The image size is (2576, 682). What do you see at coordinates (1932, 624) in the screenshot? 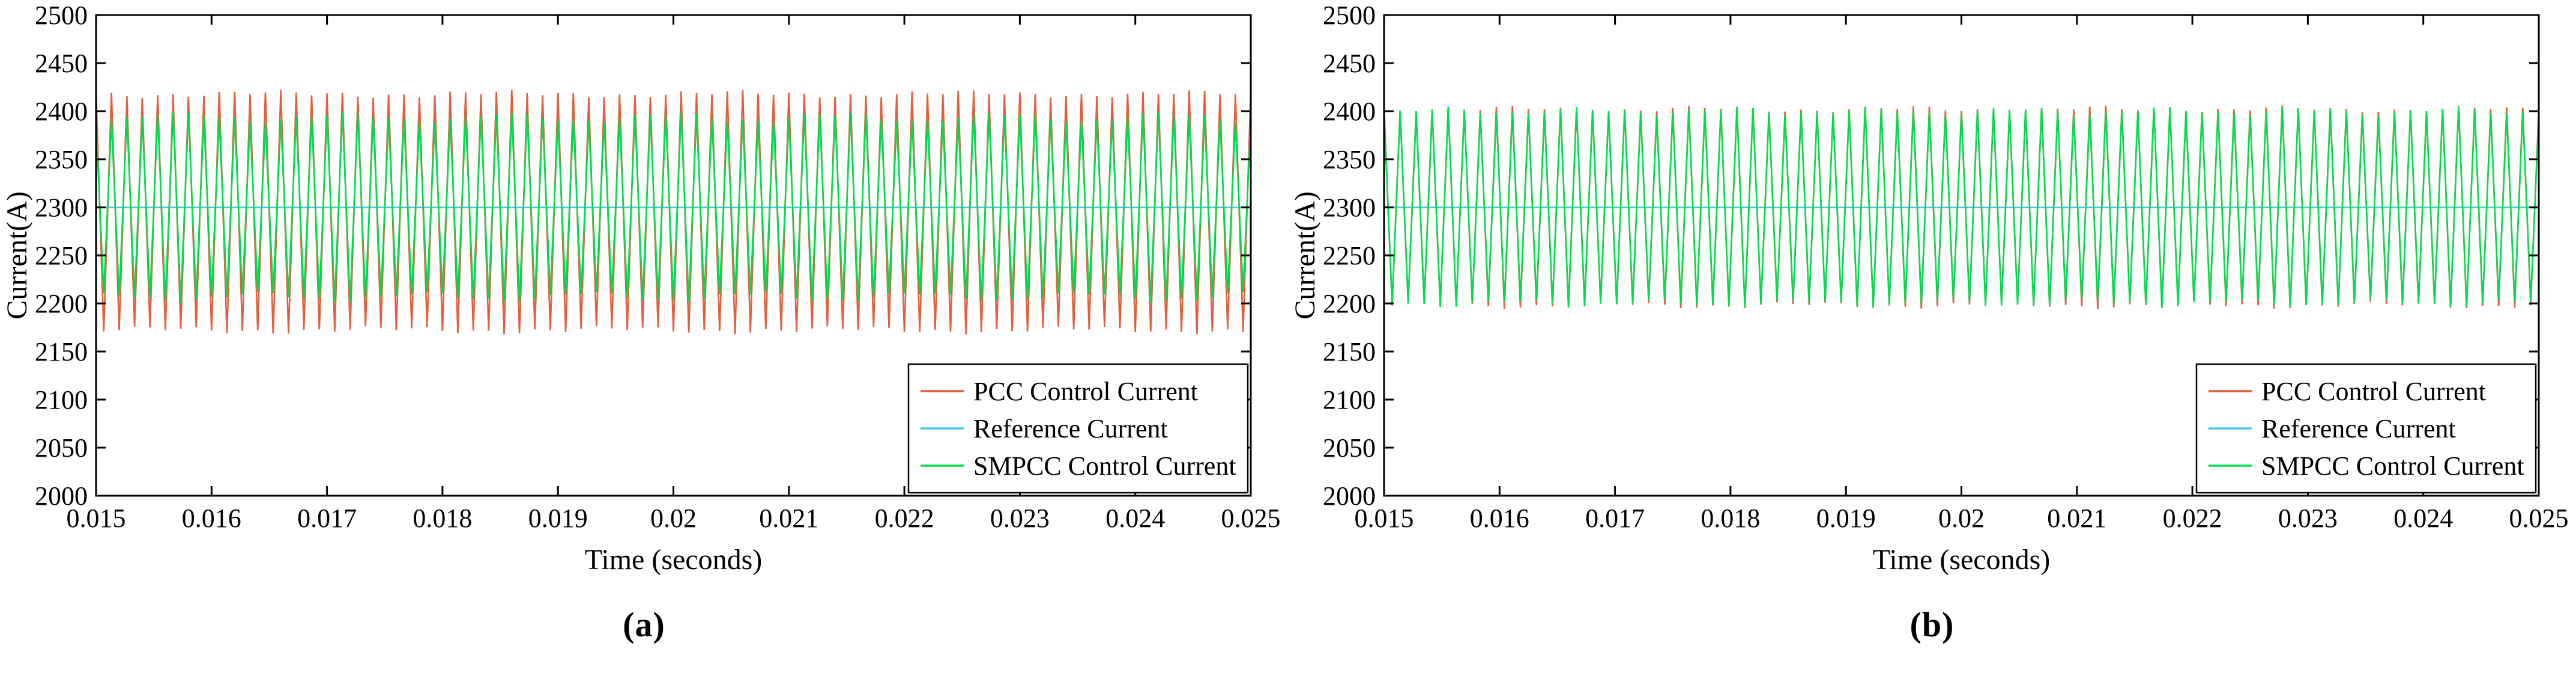
I see `caption-b: (b)` at bounding box center [1932, 624].